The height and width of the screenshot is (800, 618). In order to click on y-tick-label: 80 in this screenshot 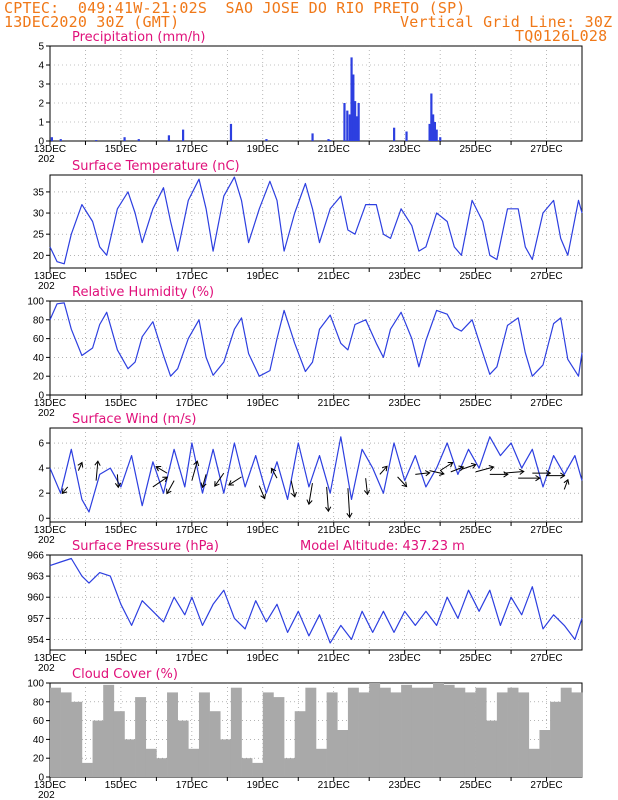, I will do `click(39, 702)`.